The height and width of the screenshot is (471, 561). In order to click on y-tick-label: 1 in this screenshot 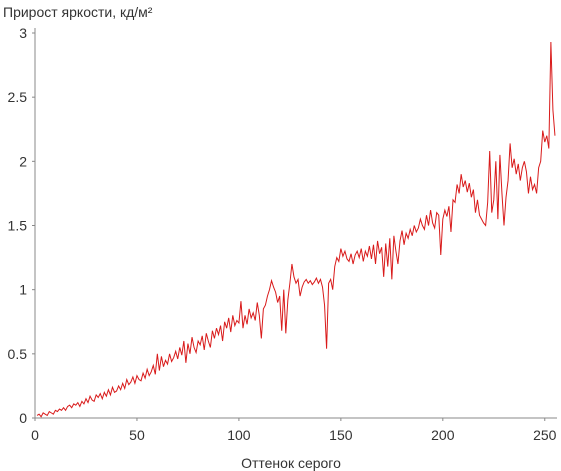, I will do `click(23, 290)`.